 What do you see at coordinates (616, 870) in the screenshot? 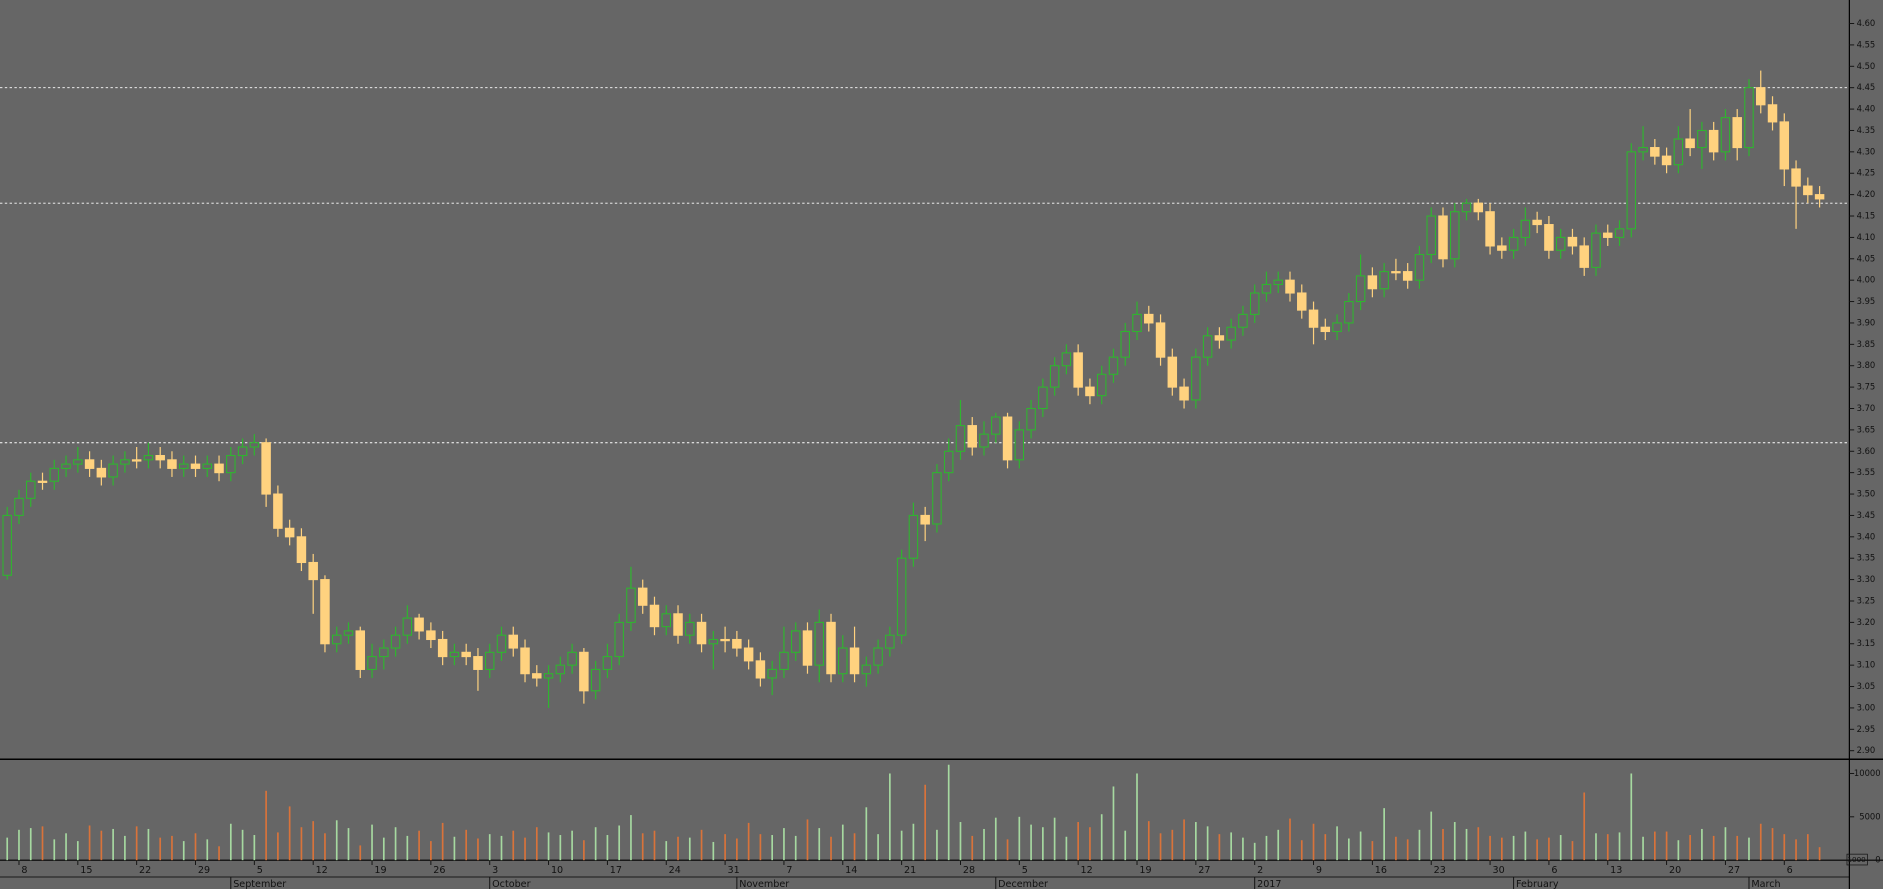
I see `x-tick-label: 17` at bounding box center [616, 870].